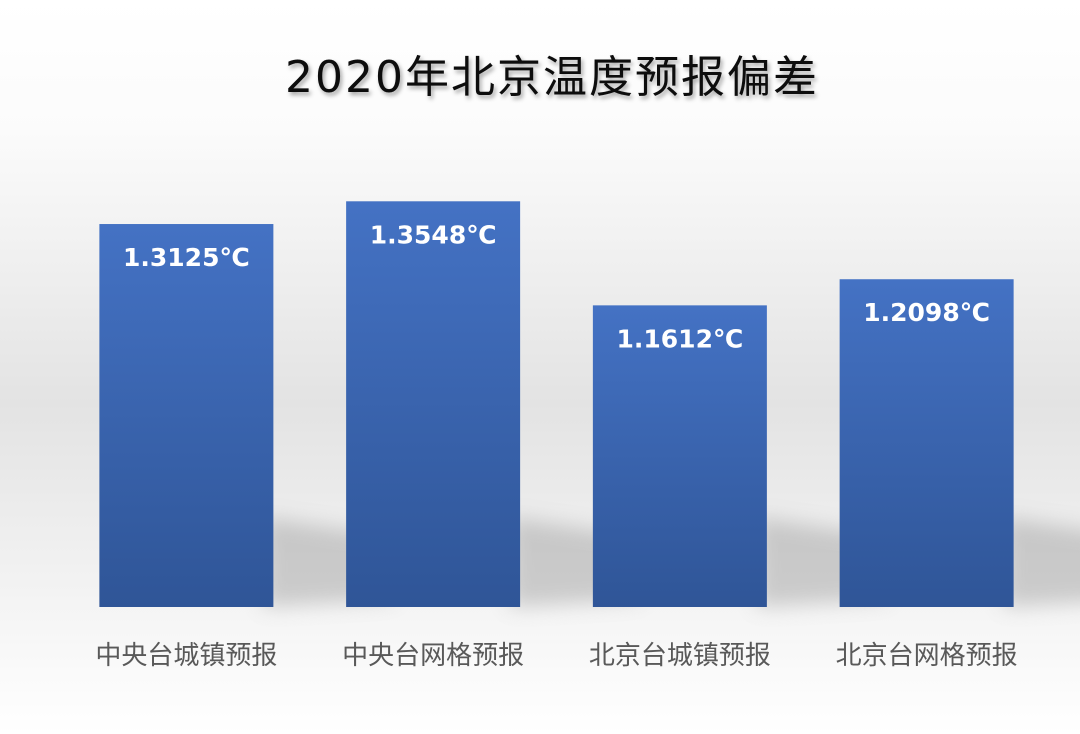 This screenshot has width=1080, height=734. Describe the element at coordinates (186, 656) in the screenshot. I see `x-tick-label: 中央台城镇预报` at that location.